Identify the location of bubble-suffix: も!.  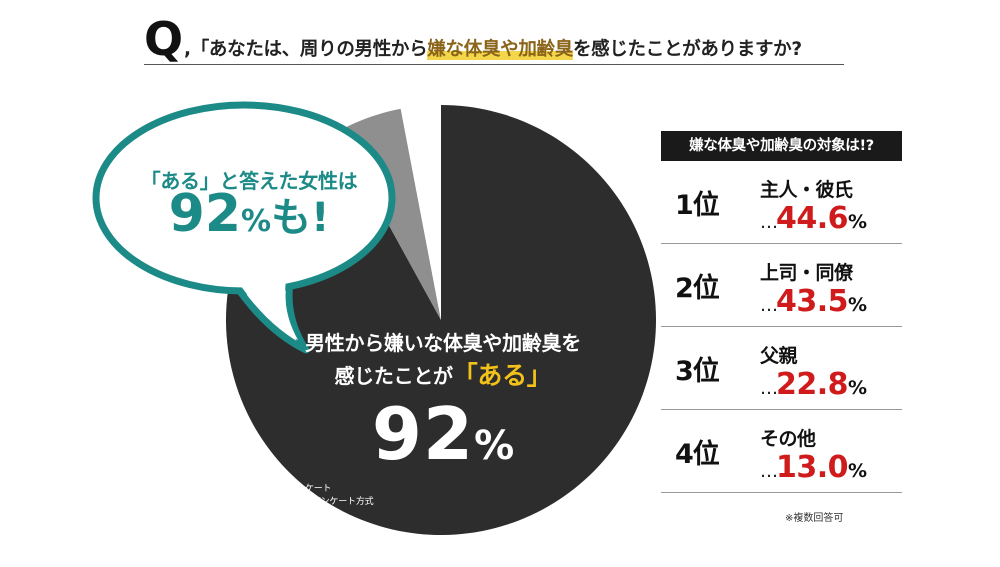
(300, 218).